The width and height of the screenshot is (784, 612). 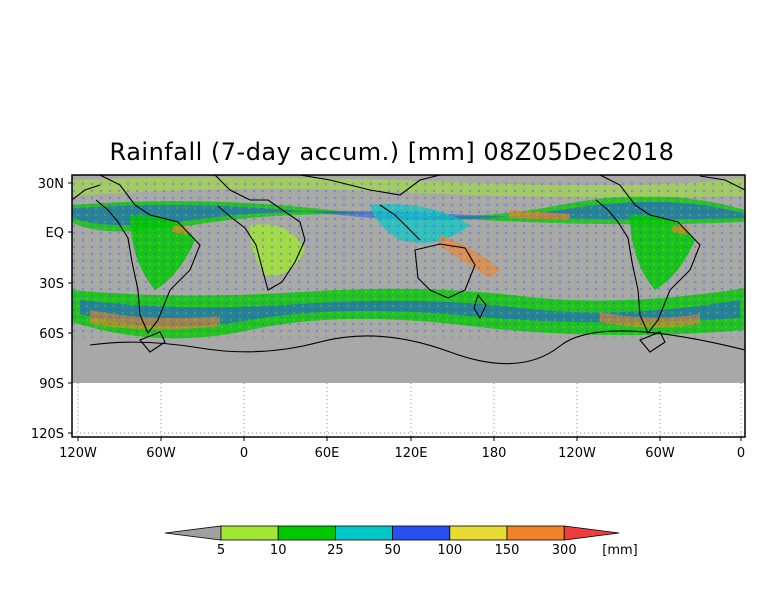 I want to click on lon-tick-label: 60E, so click(x=327, y=453).